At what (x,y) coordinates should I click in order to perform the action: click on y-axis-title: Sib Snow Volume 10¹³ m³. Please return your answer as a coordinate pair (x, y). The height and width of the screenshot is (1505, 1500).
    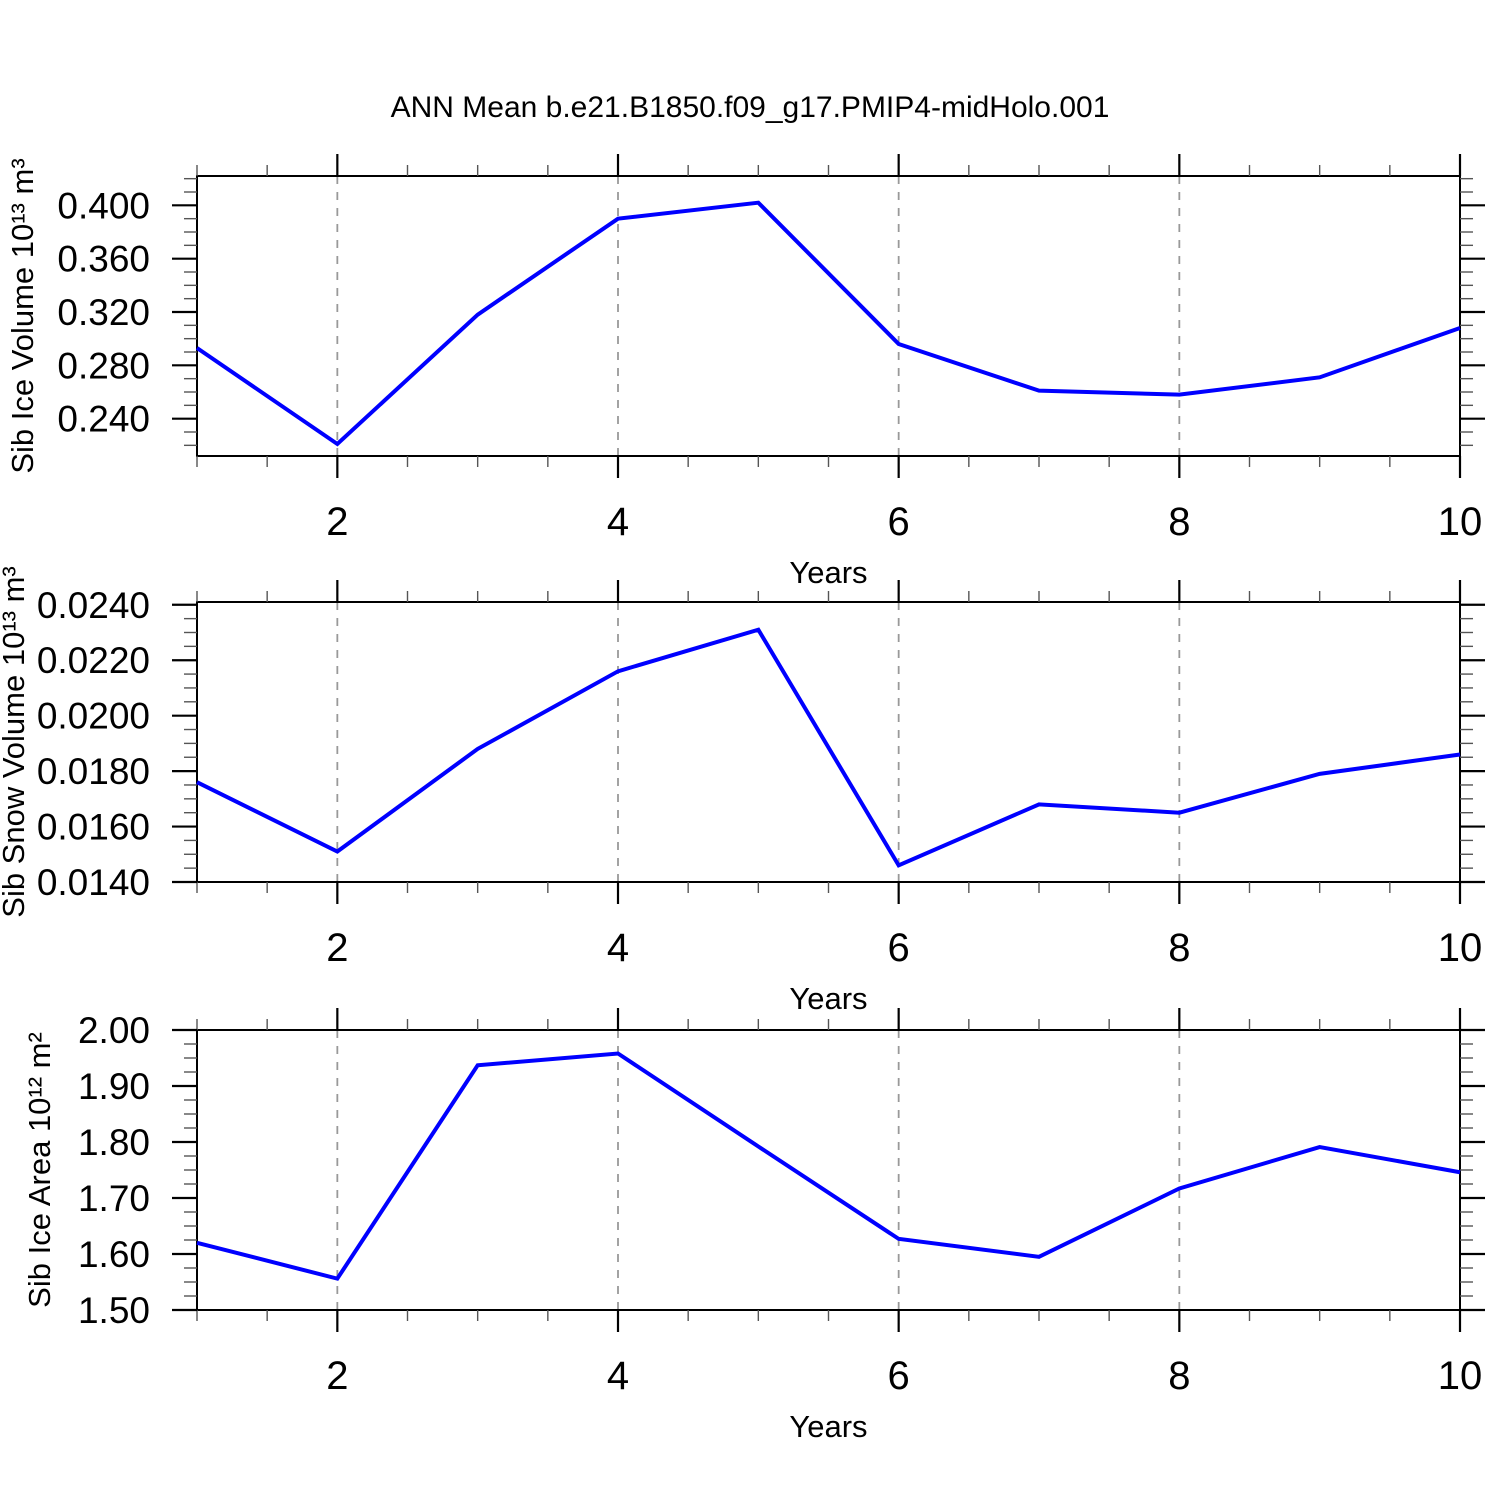
    Looking at the image, I should click on (15, 741).